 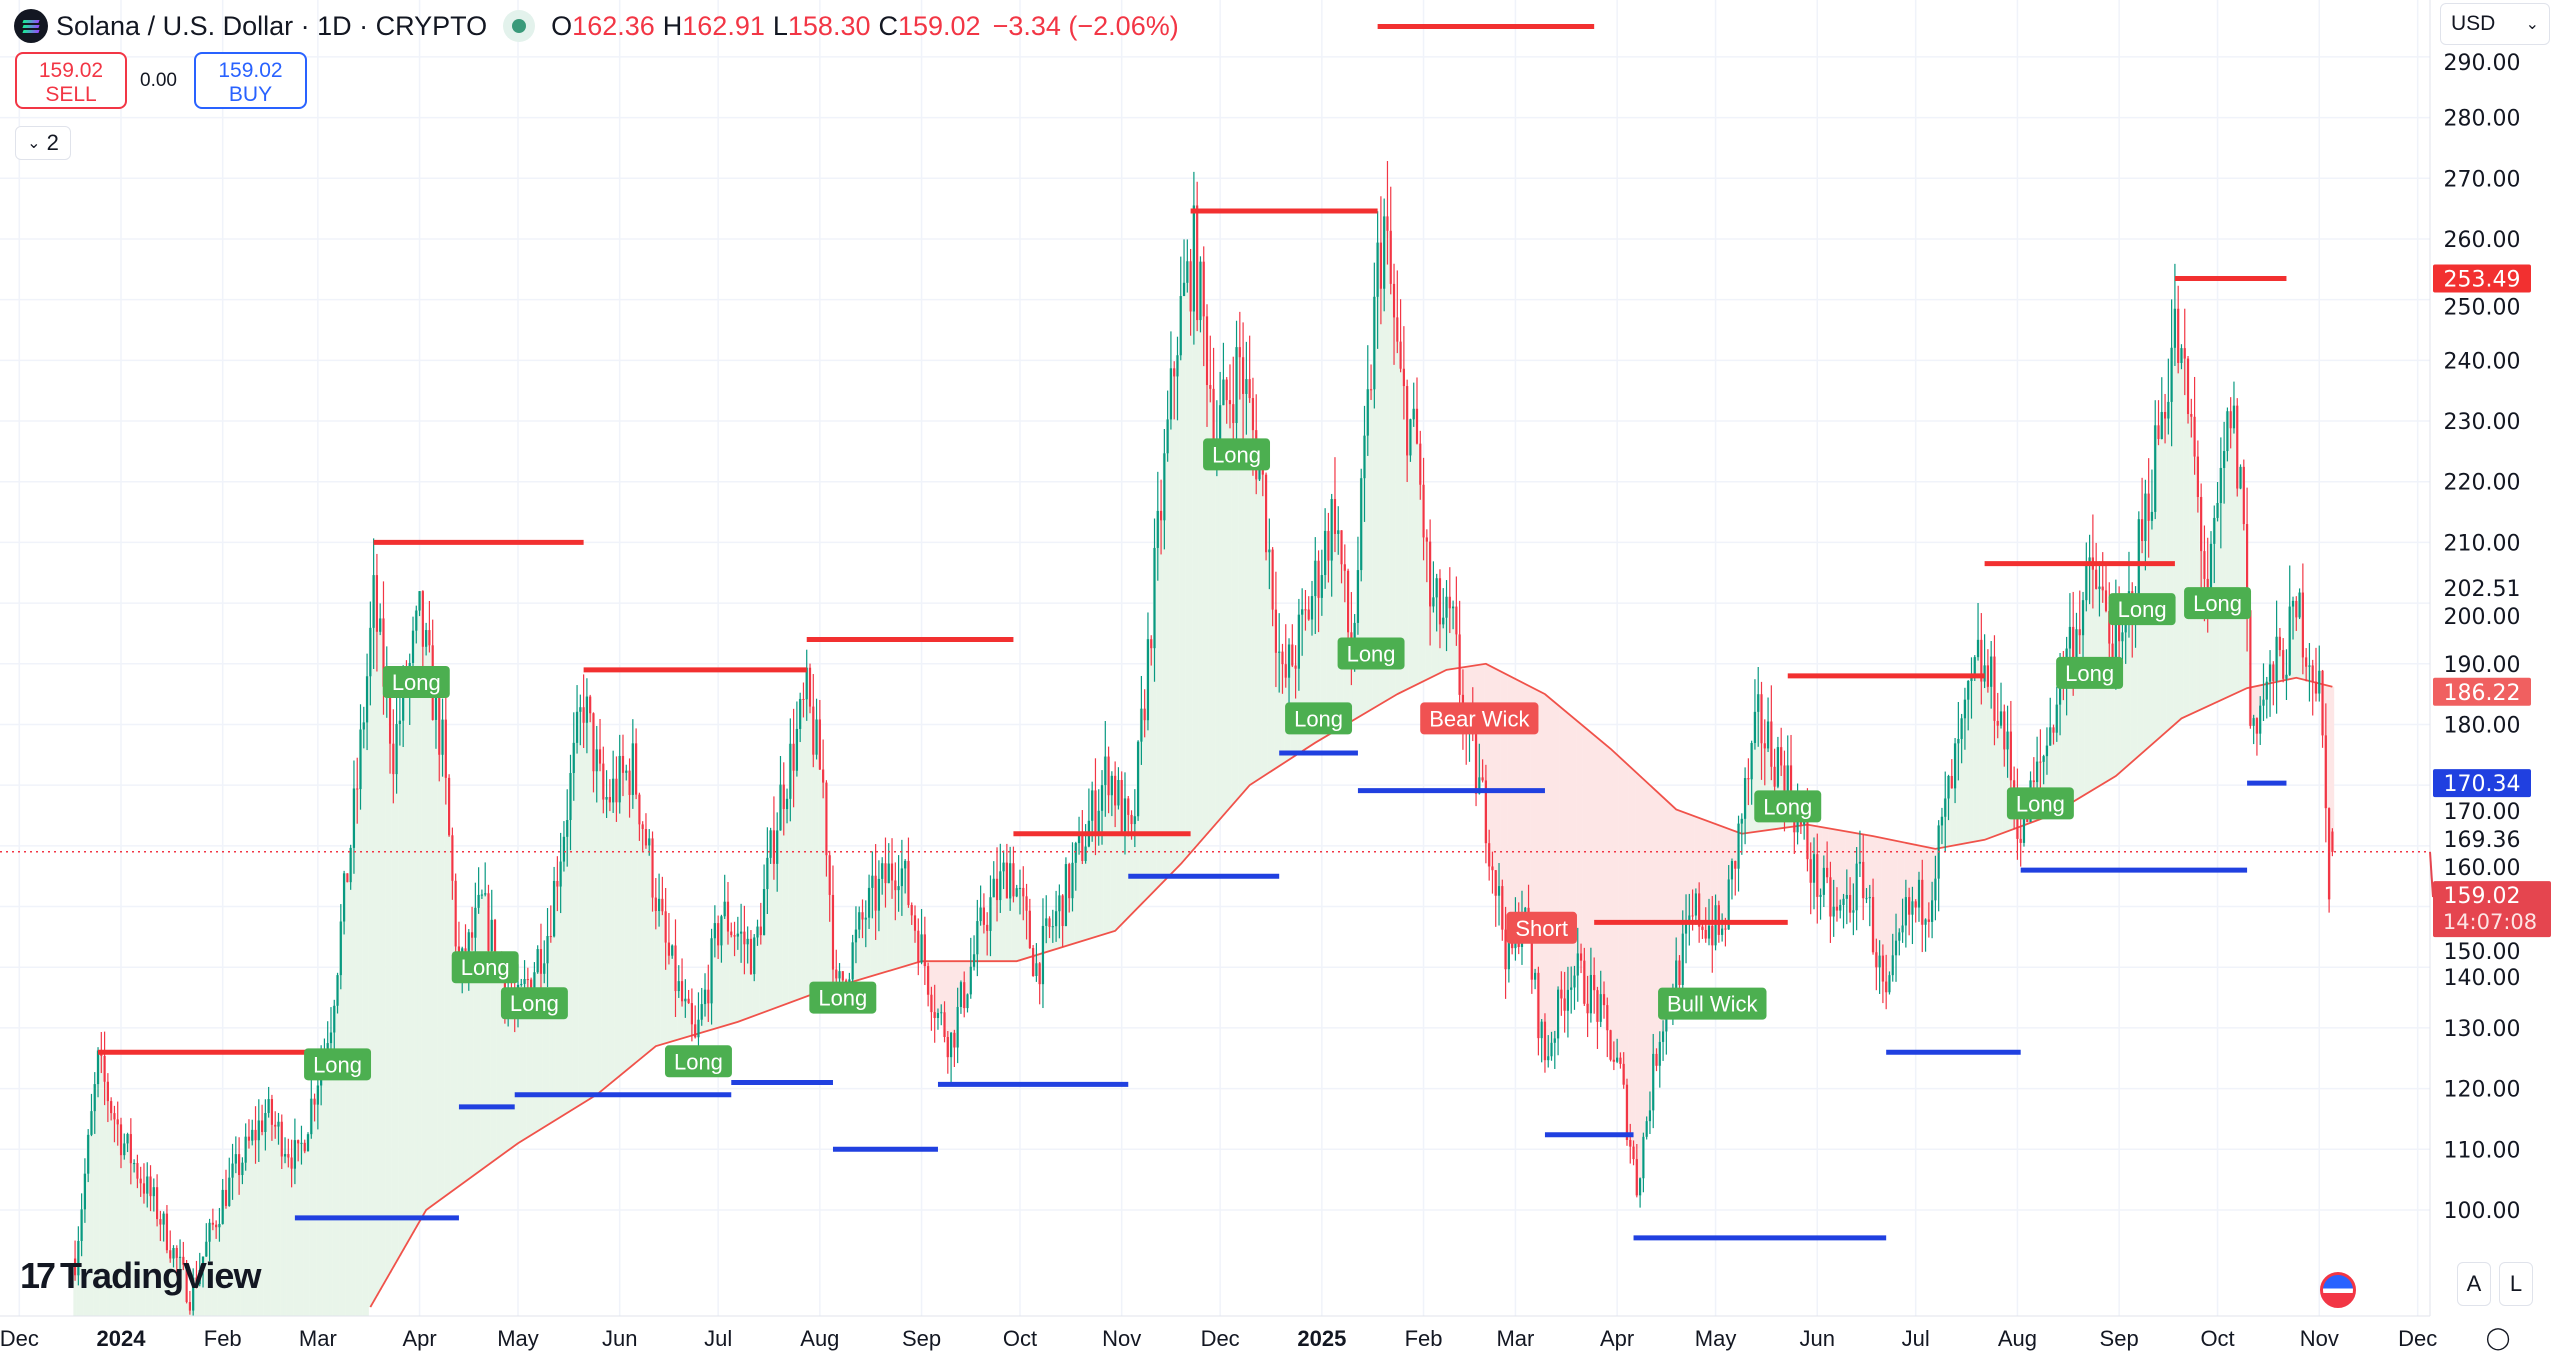 What do you see at coordinates (2495, 24) in the screenshot?
I see `currency-select: USD ⌄` at bounding box center [2495, 24].